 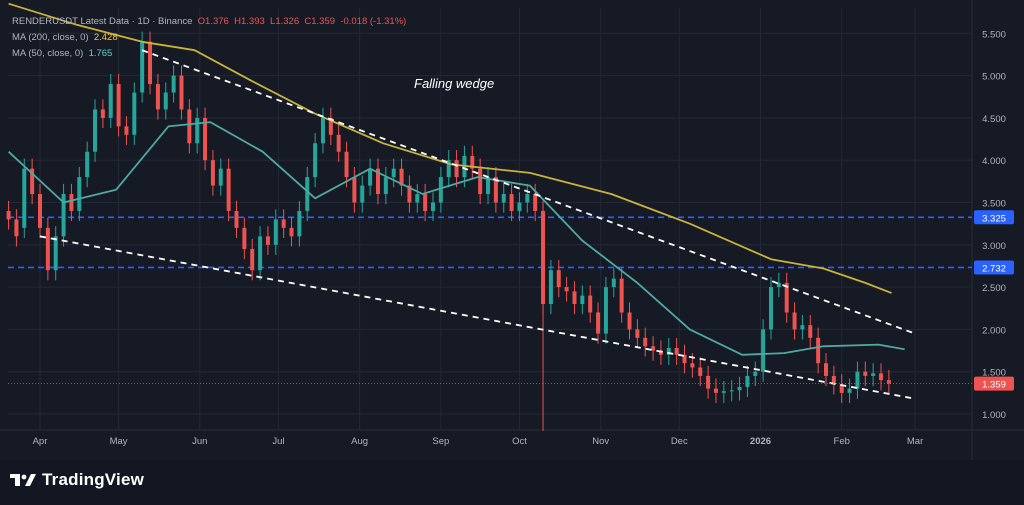 I want to click on symbol-line: RENDERUSDT Latest Data · 1D · Binance, so click(x=102, y=21).